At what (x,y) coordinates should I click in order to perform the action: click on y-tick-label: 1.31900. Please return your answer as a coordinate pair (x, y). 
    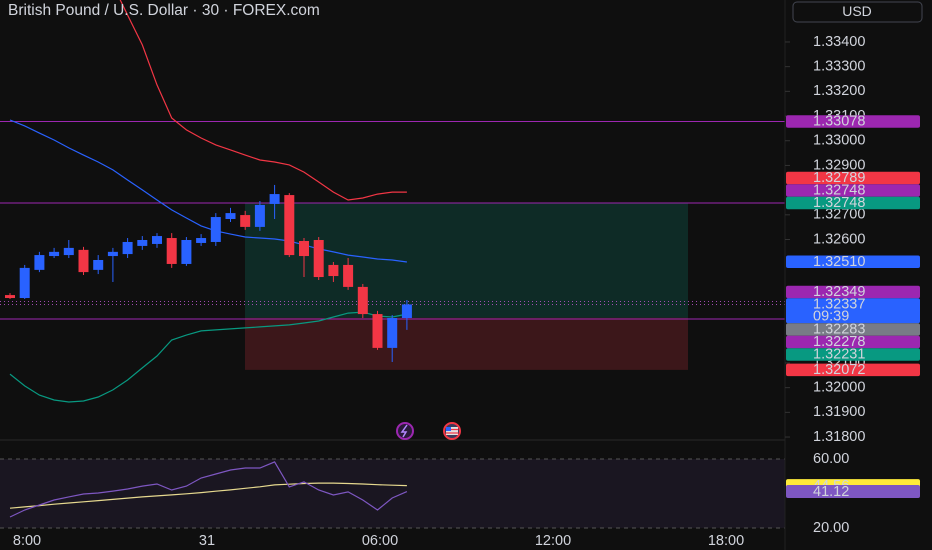
    Looking at the image, I should click on (839, 412).